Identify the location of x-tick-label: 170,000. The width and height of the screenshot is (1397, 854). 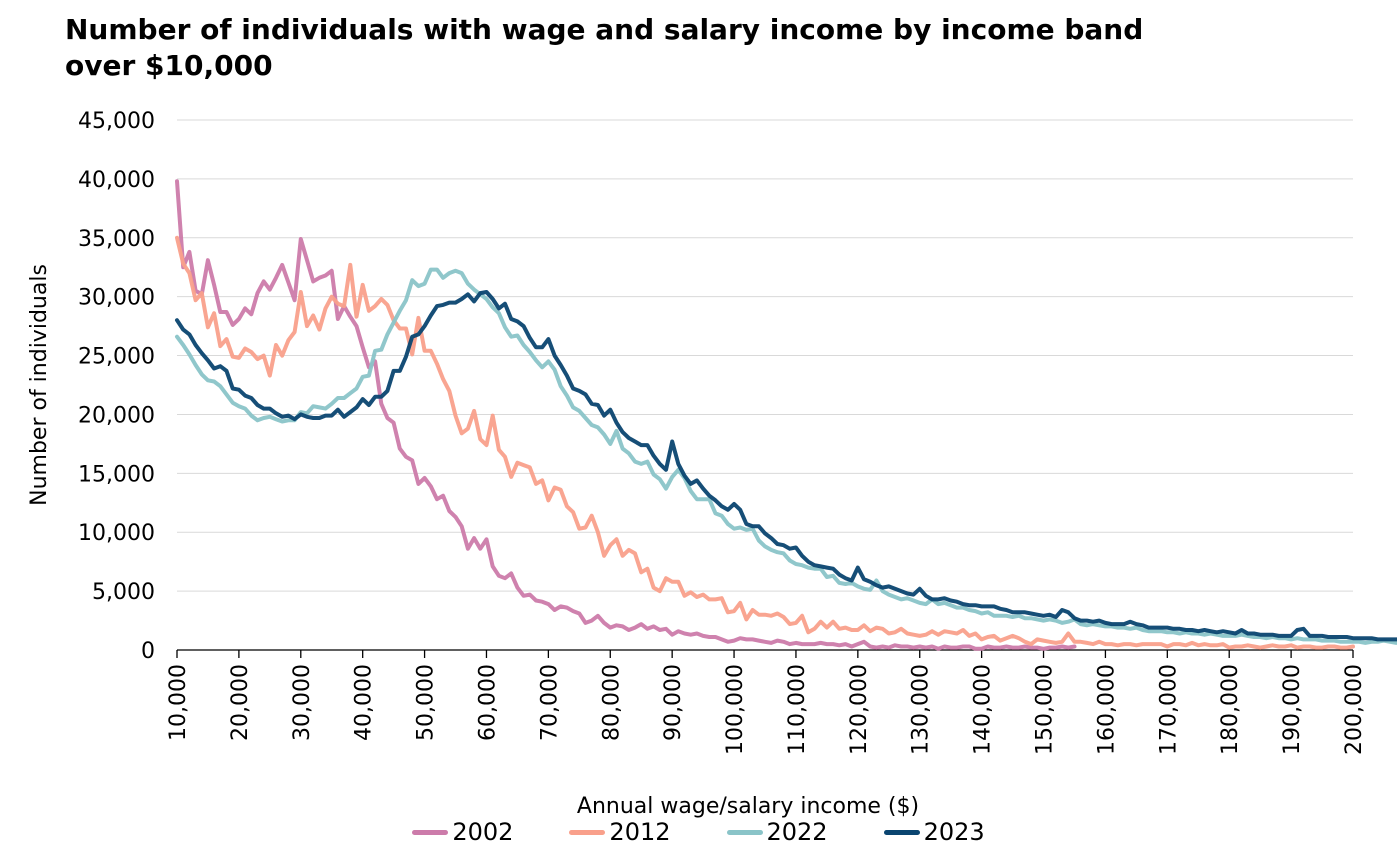
(1168, 709).